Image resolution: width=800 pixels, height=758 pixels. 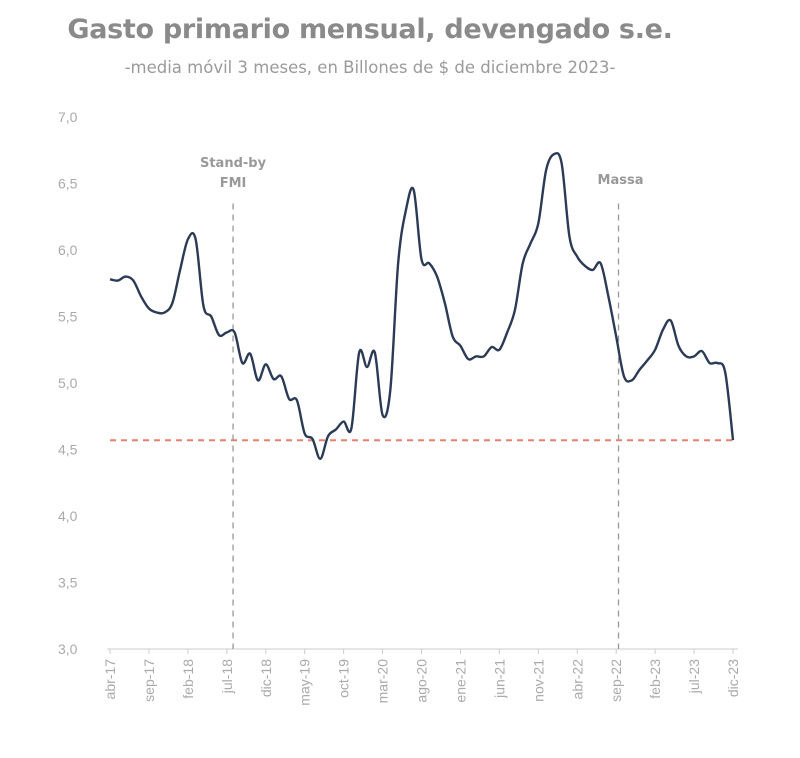 What do you see at coordinates (370, 29) in the screenshot?
I see `chart-title: Gasto primario mensual, devengado s.e.` at bounding box center [370, 29].